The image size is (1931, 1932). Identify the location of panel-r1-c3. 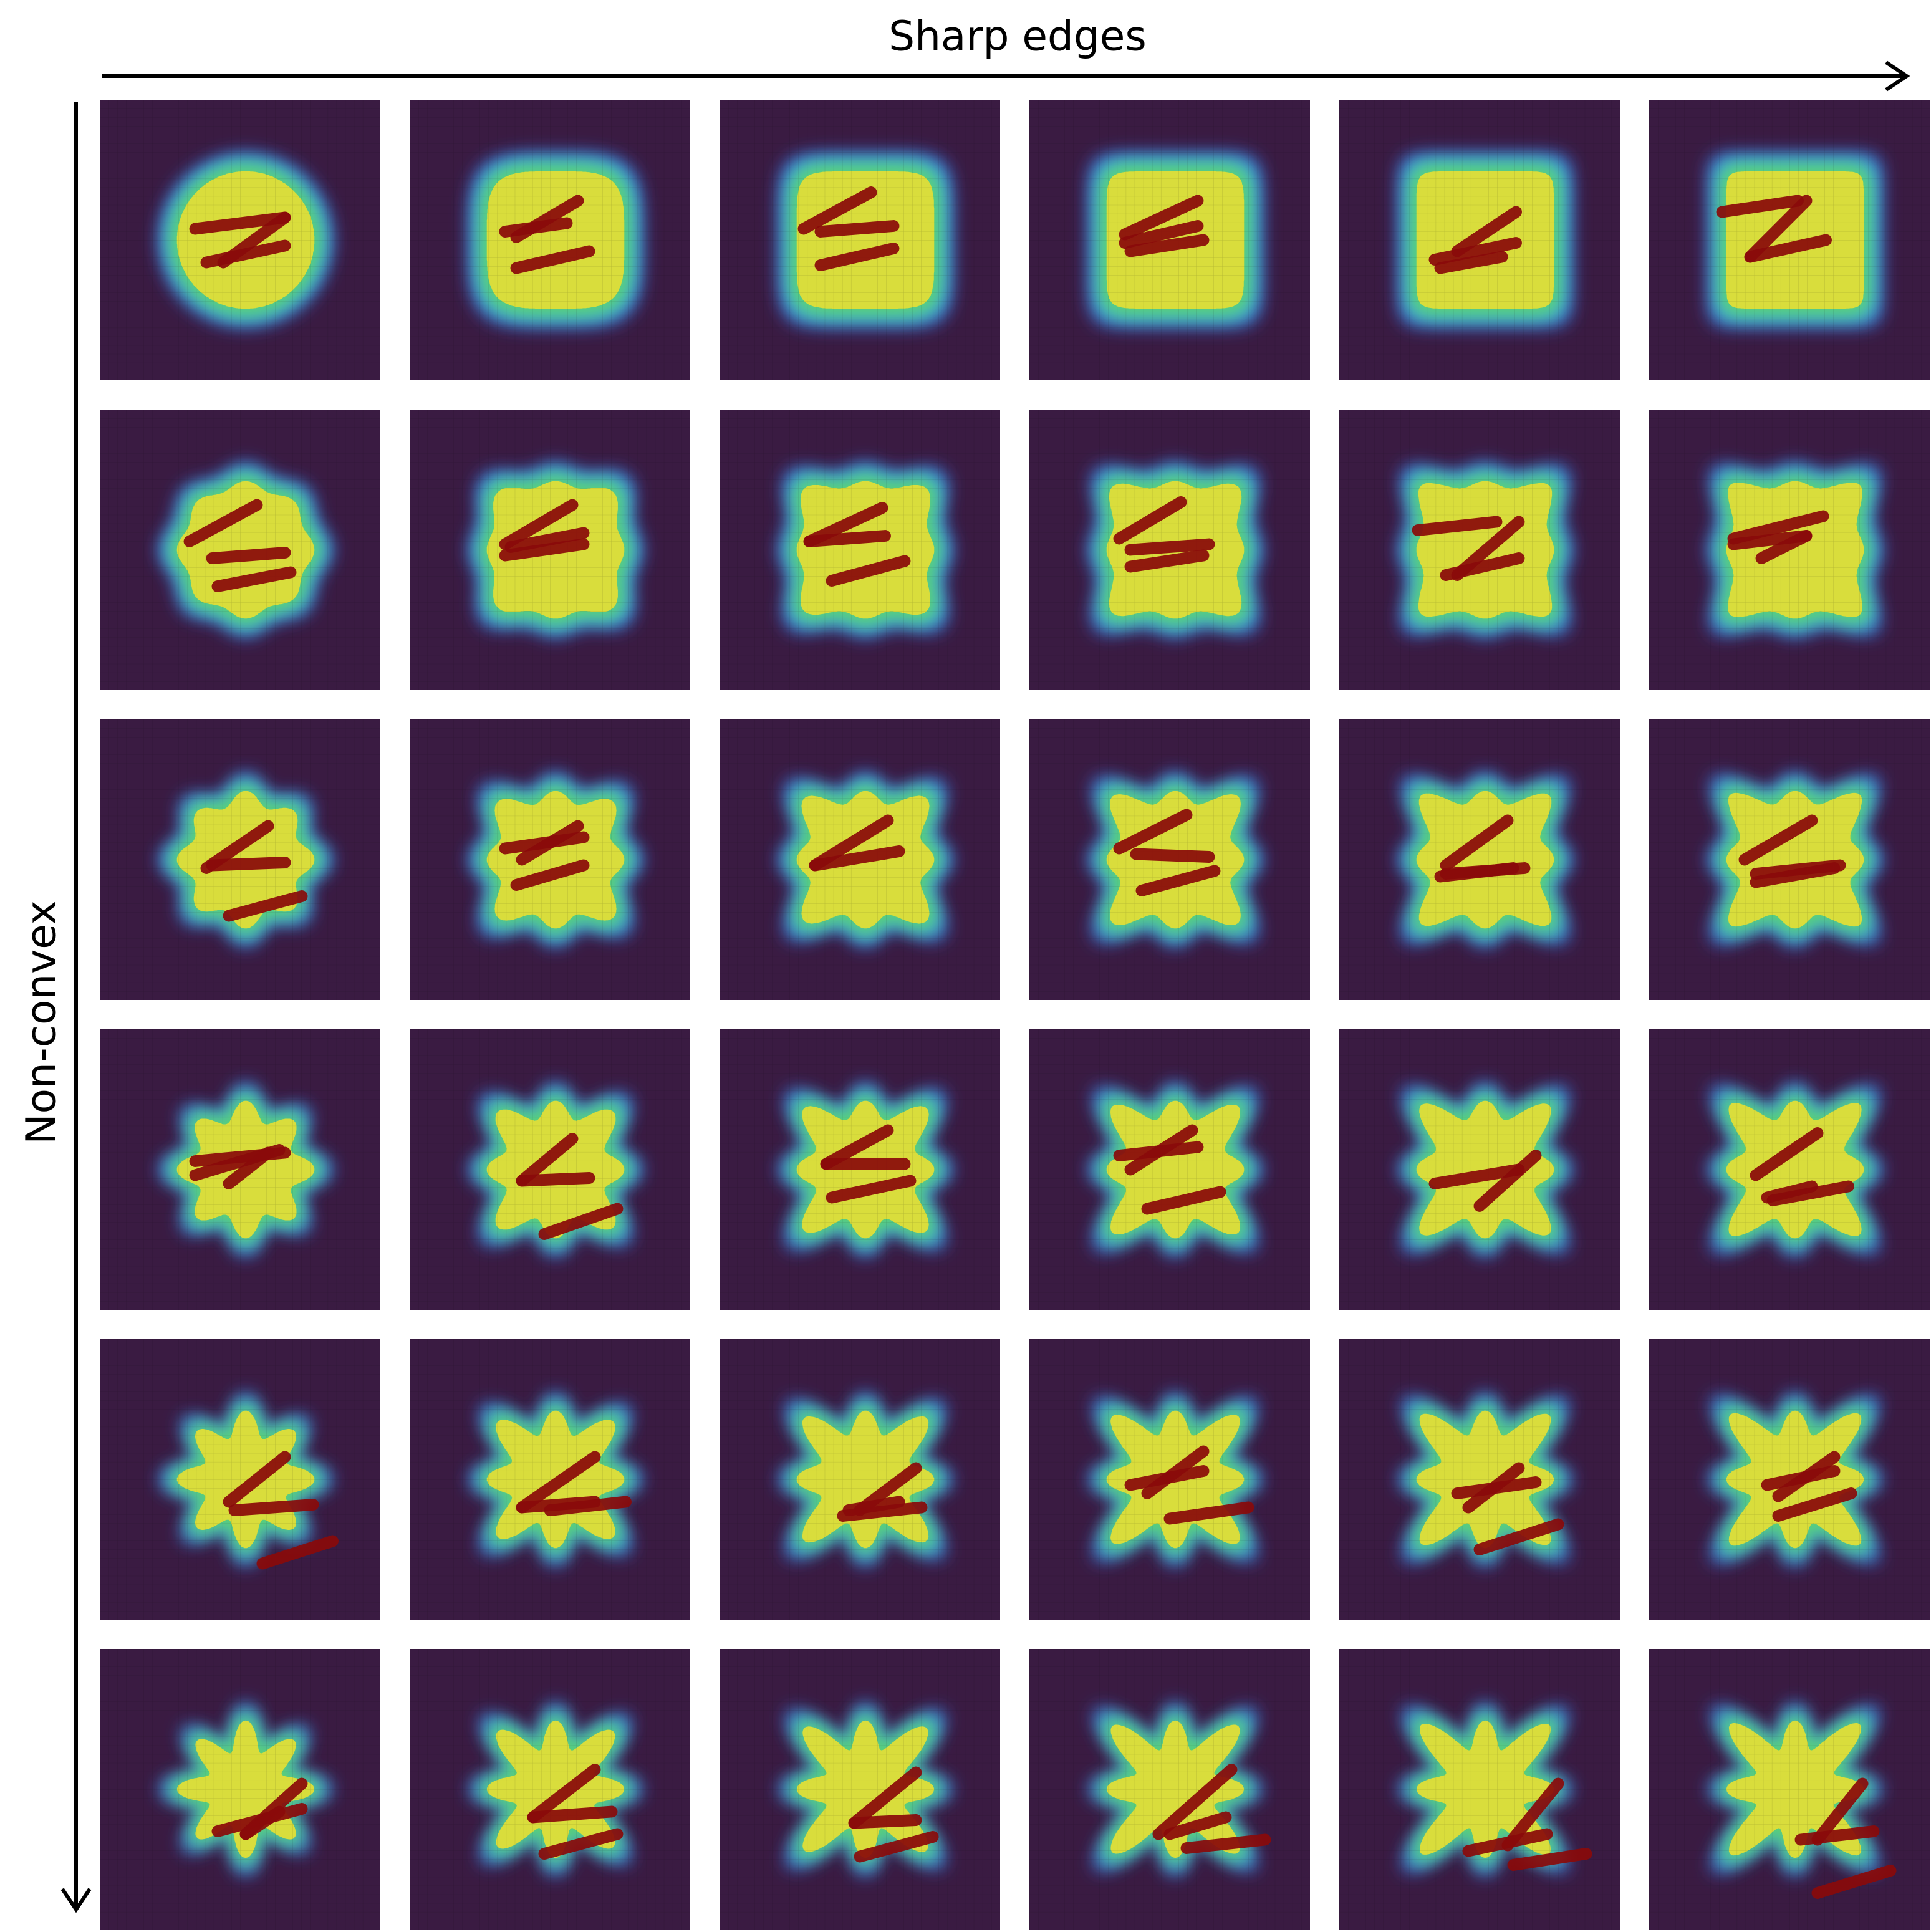
(1170, 550).